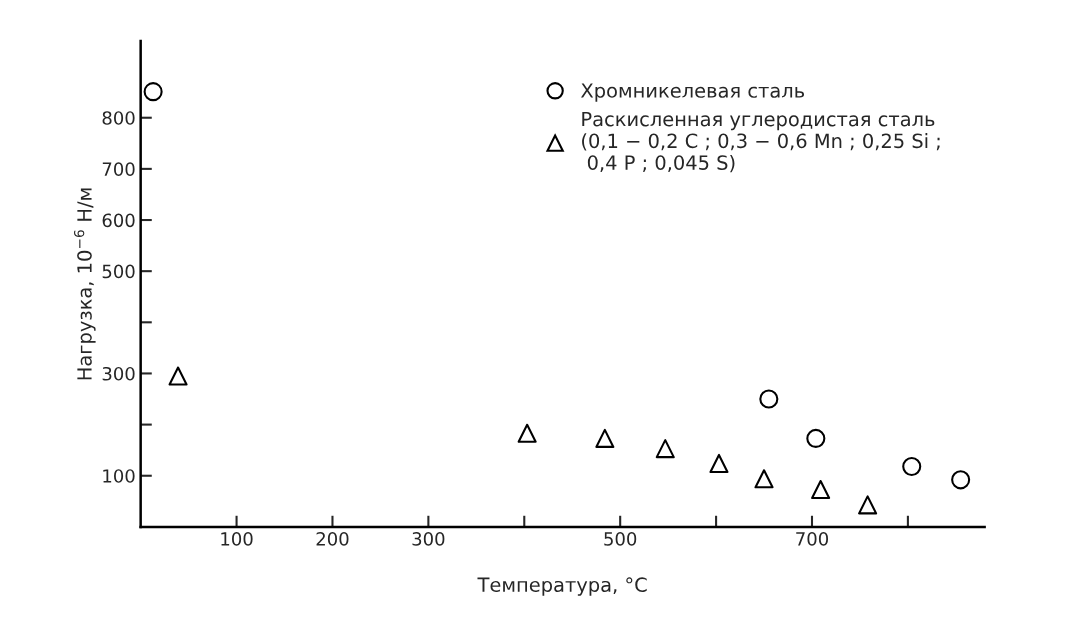 Image resolution: width=1082 pixels, height=631 pixels. I want to click on y-axis-title: Нагрузка, 10$^{−6}$ Н/м, so click(85, 284).